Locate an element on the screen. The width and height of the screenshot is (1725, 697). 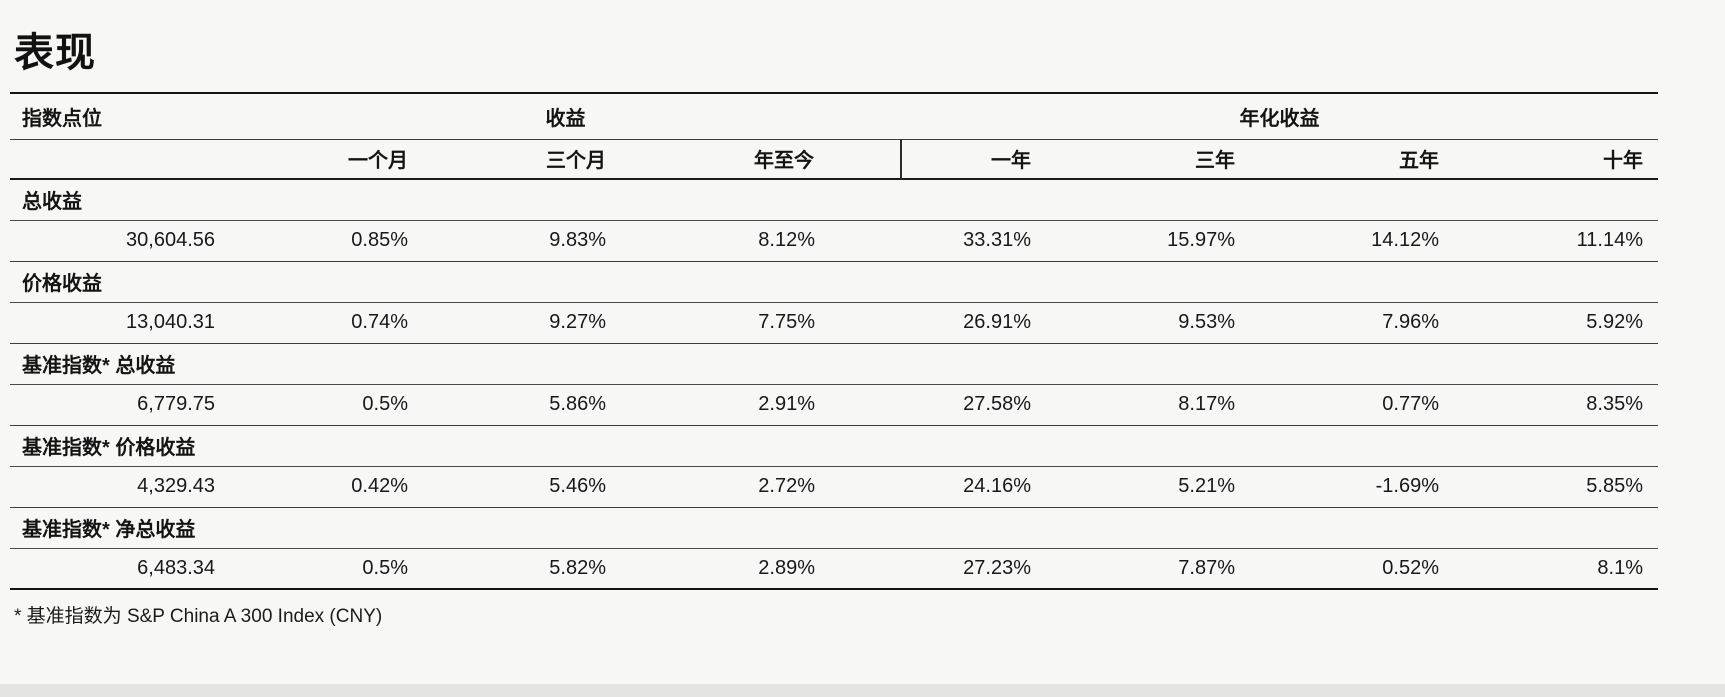
return-value-3m: 9.83% is located at coordinates (577, 240).